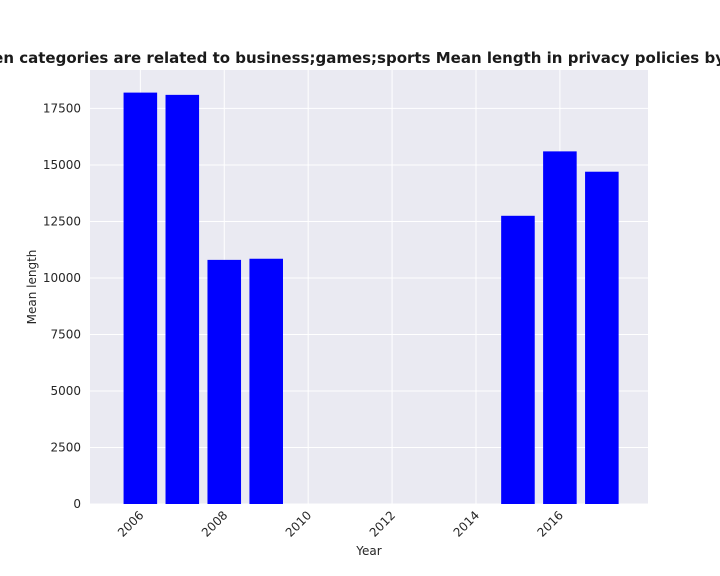 The height and width of the screenshot is (576, 720). Describe the element at coordinates (62, 165) in the screenshot. I see `y-tick-label: 15000` at that location.